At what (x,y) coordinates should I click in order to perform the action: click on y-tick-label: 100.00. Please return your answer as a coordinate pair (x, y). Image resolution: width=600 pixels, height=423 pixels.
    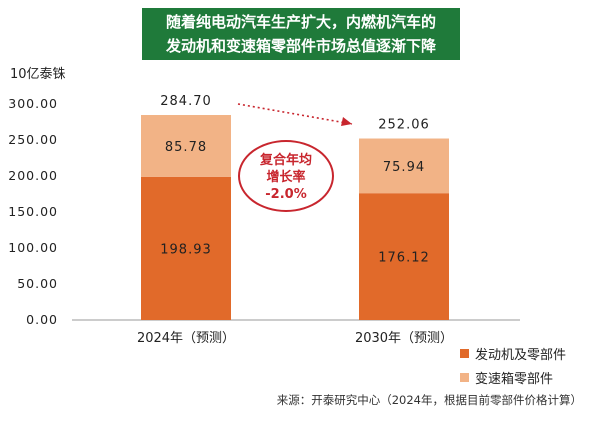
    Looking at the image, I should click on (33, 247).